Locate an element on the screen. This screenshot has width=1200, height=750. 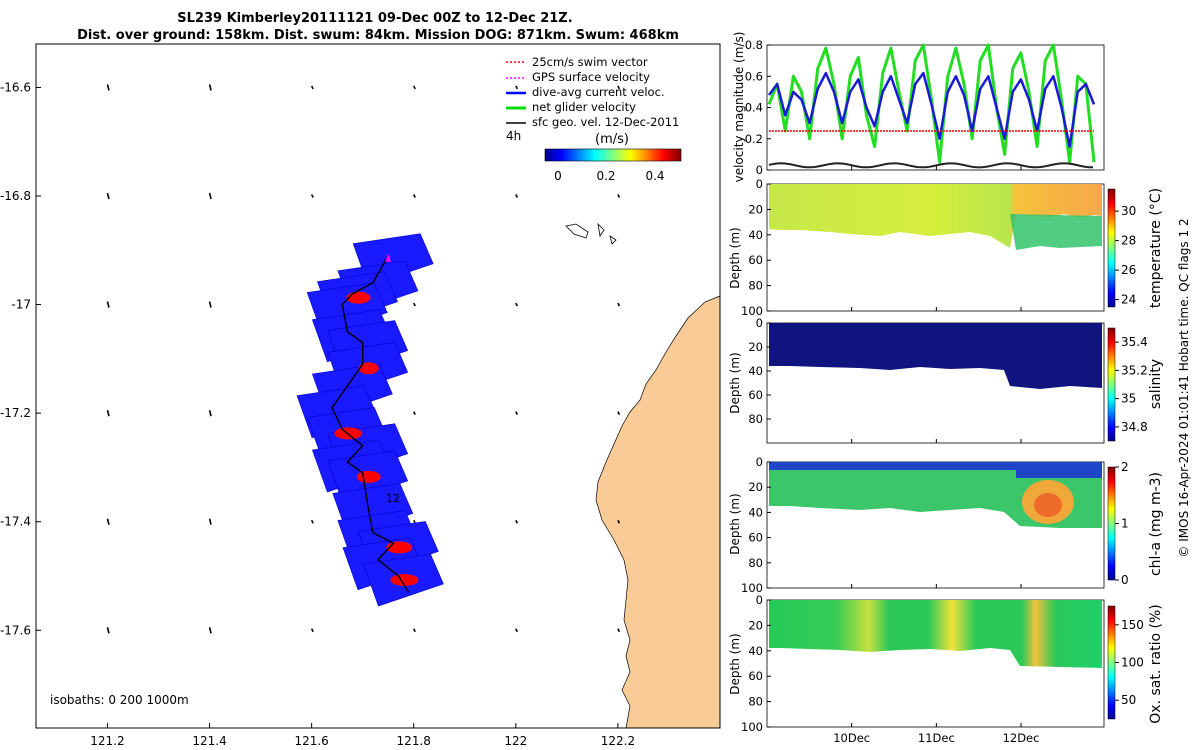
panel2-depth-tick-4: 80 is located at coordinates (755, 563).